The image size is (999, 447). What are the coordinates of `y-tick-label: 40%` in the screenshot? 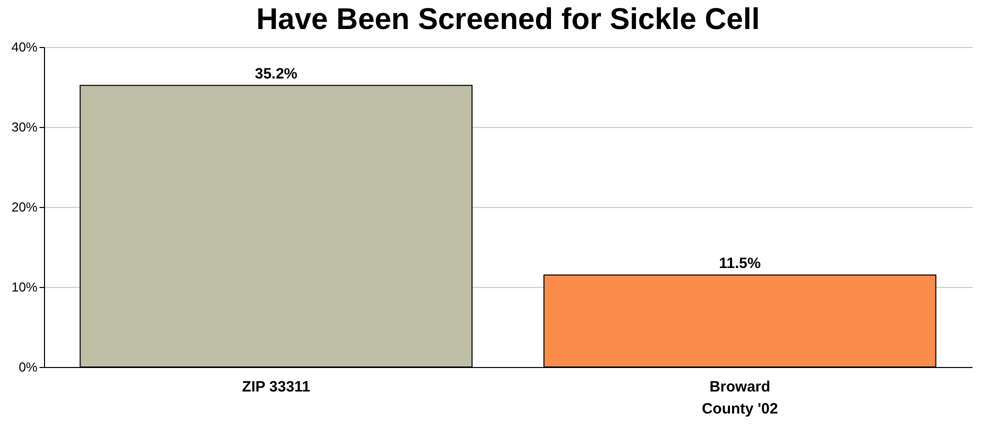 It's located at (24, 47).